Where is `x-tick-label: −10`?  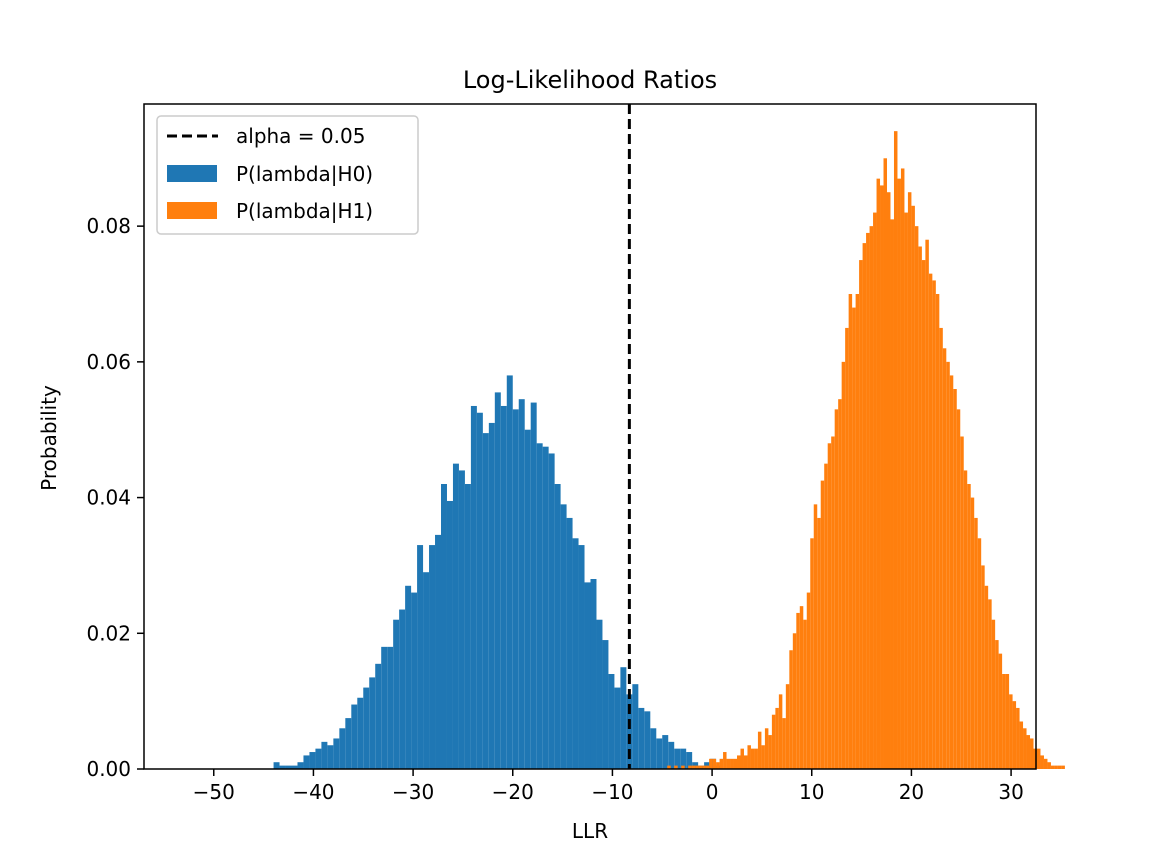
x-tick-label: −10 is located at coordinates (612, 792).